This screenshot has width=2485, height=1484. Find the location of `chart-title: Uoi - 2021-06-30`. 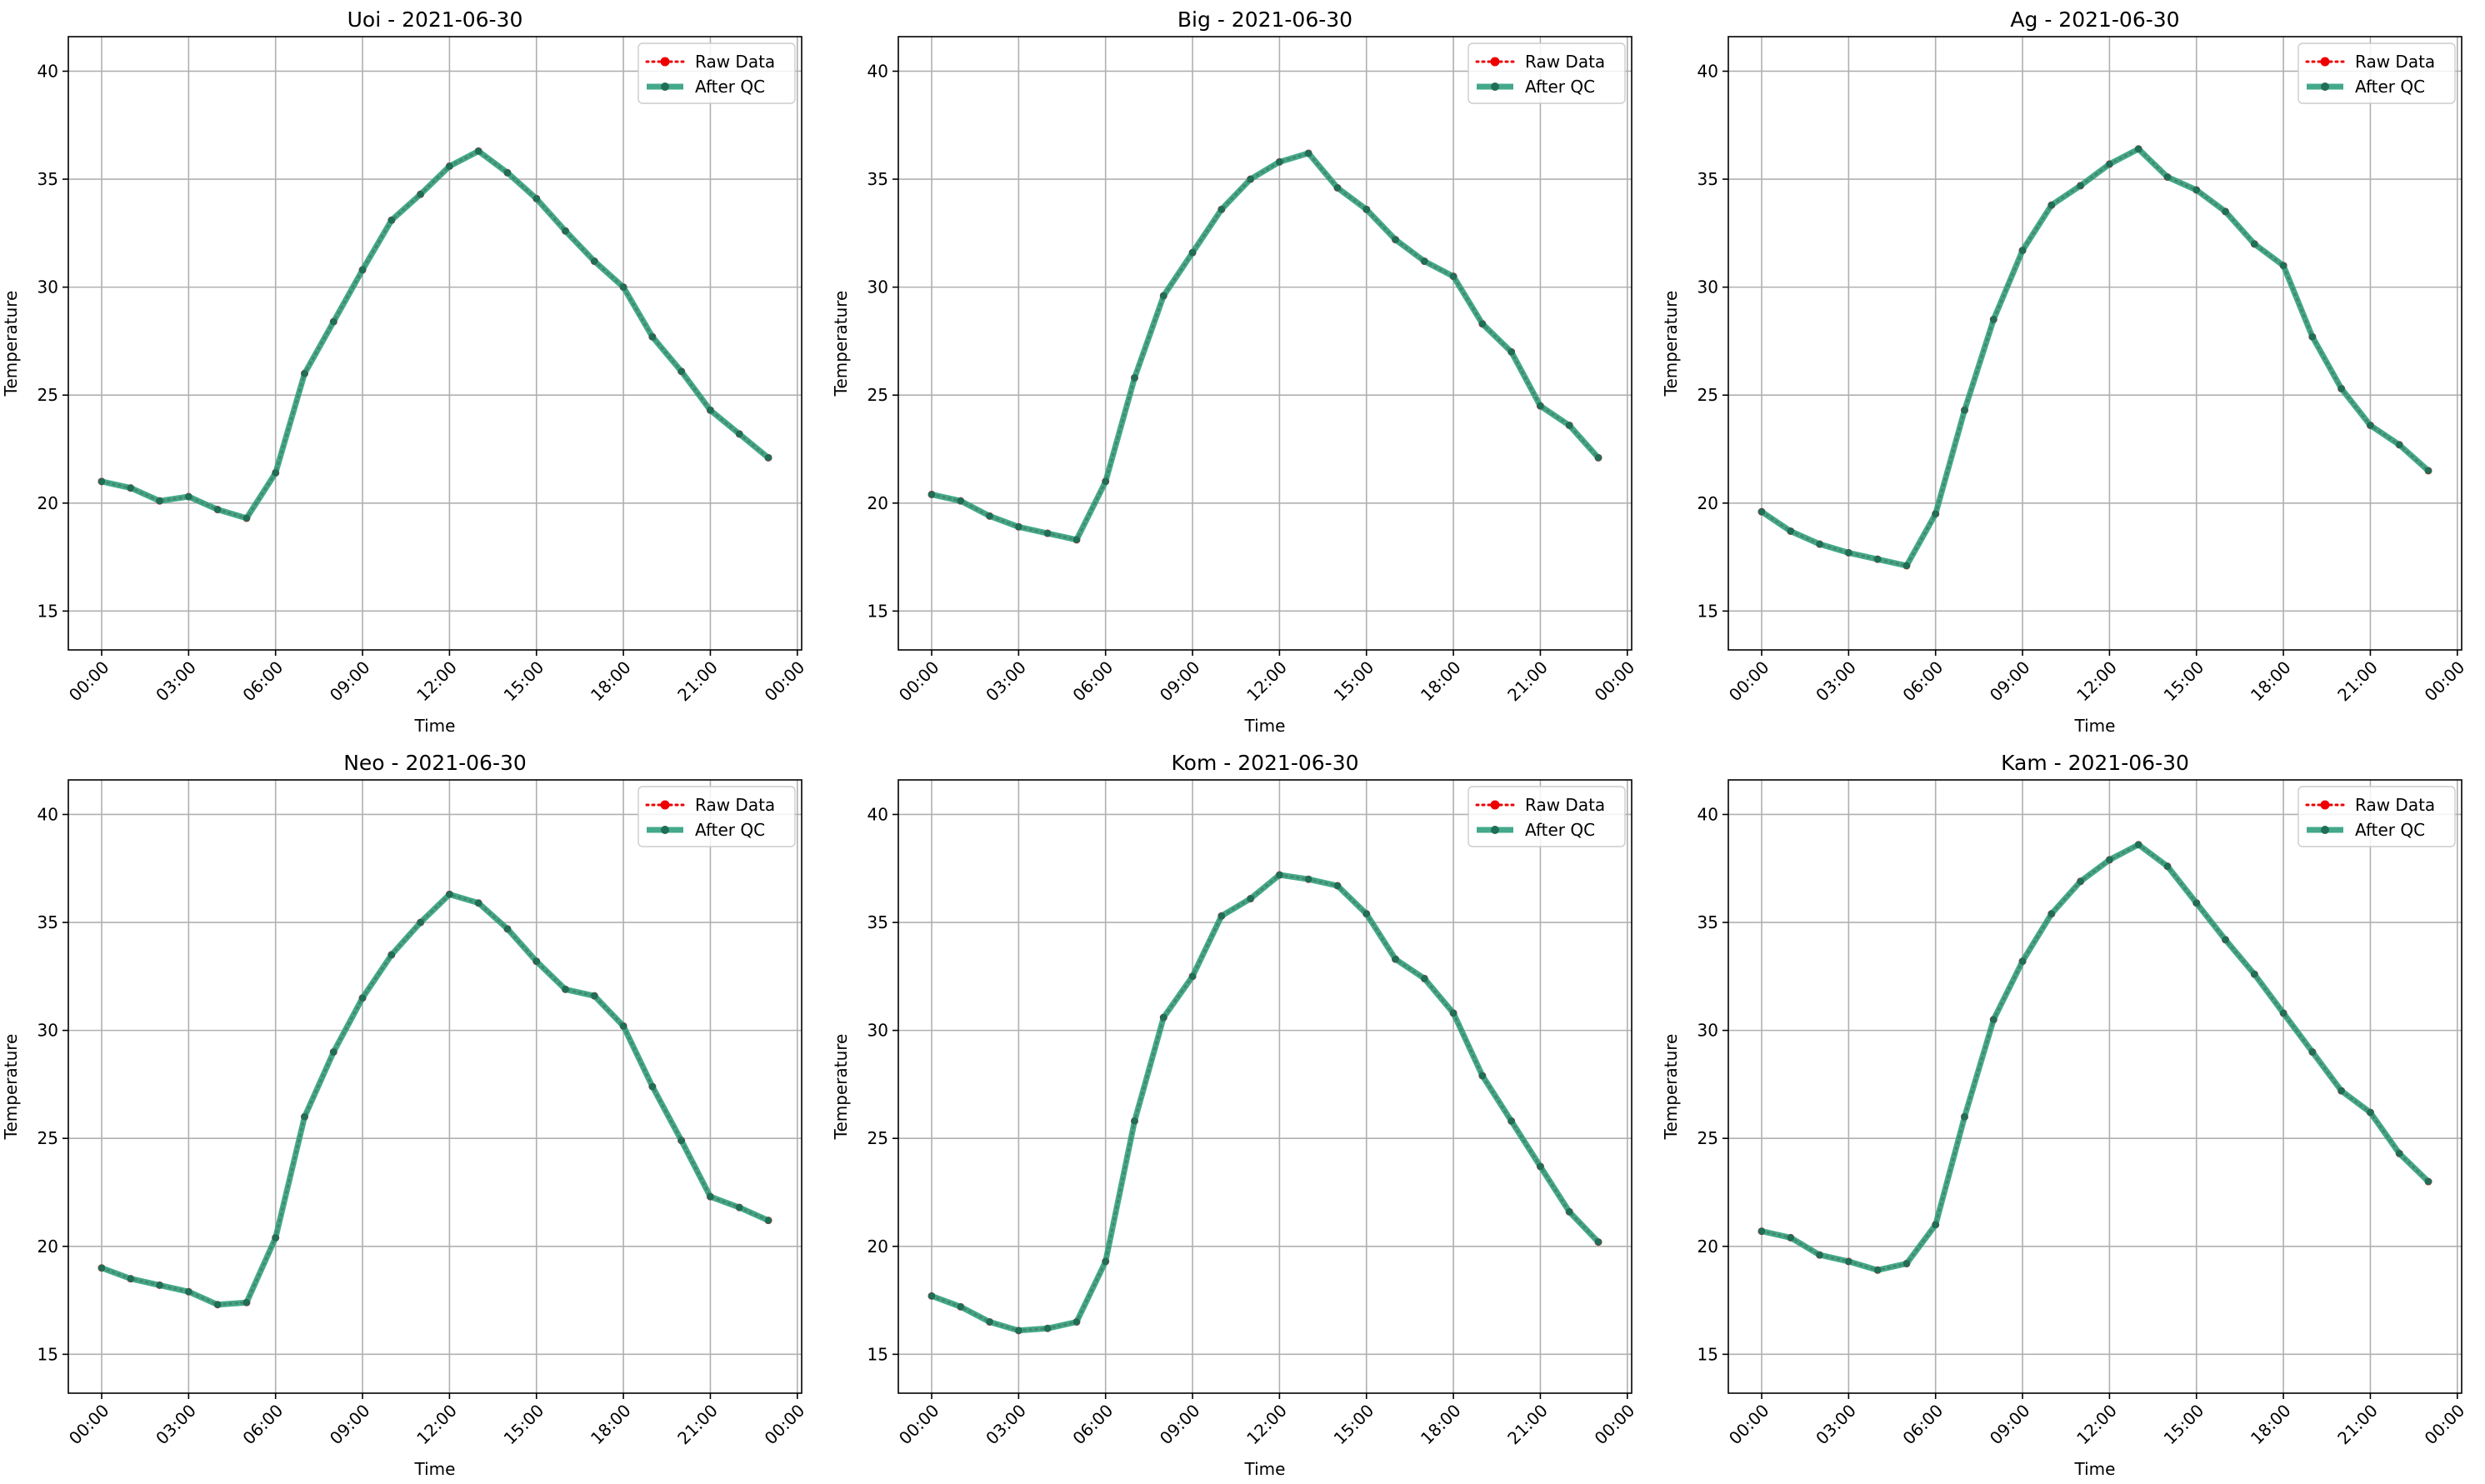

chart-title: Uoi - 2021-06-30 is located at coordinates (436, 19).